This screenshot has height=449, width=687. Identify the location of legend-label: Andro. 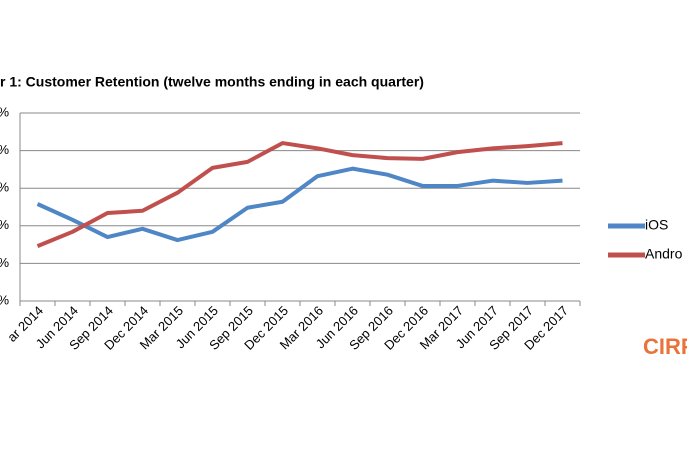
(664, 254).